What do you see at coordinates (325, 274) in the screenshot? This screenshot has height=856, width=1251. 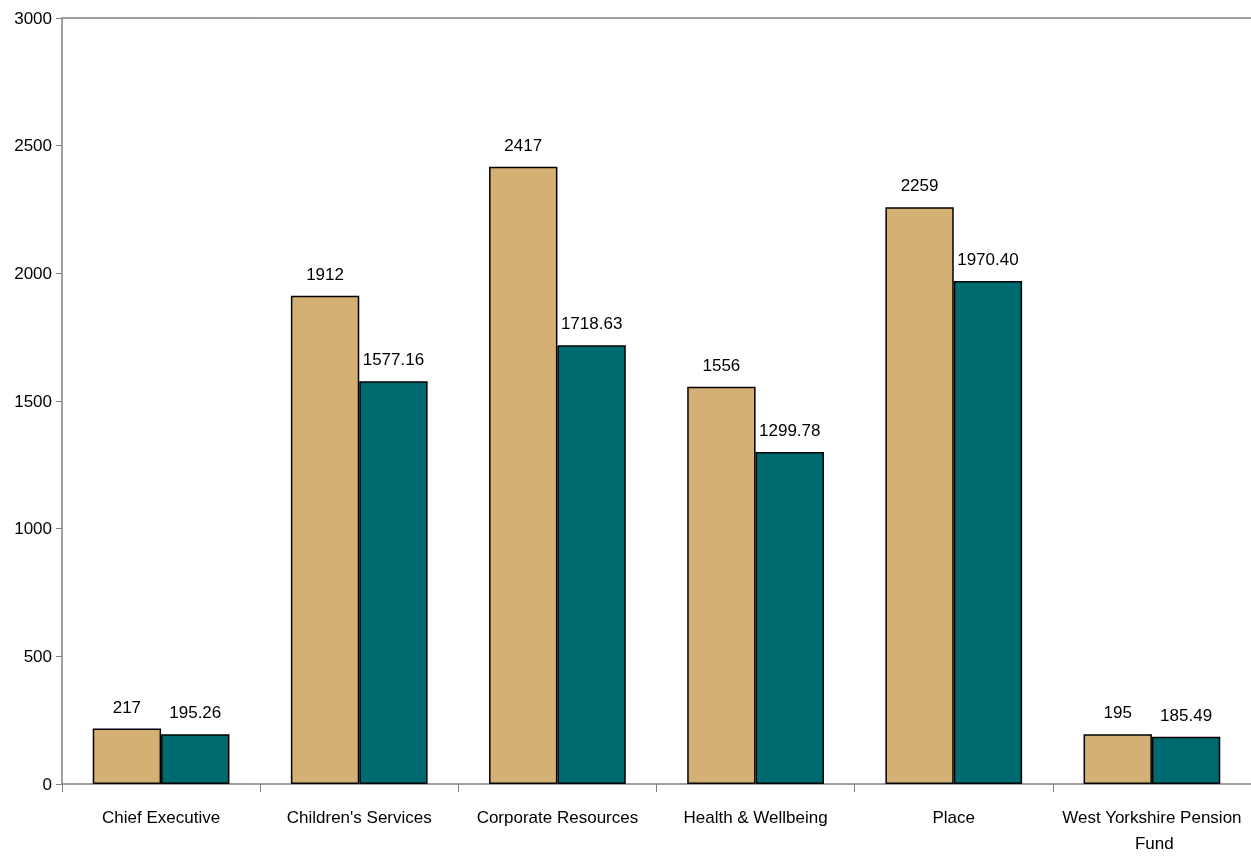 I see `data-label: 1912` at bounding box center [325, 274].